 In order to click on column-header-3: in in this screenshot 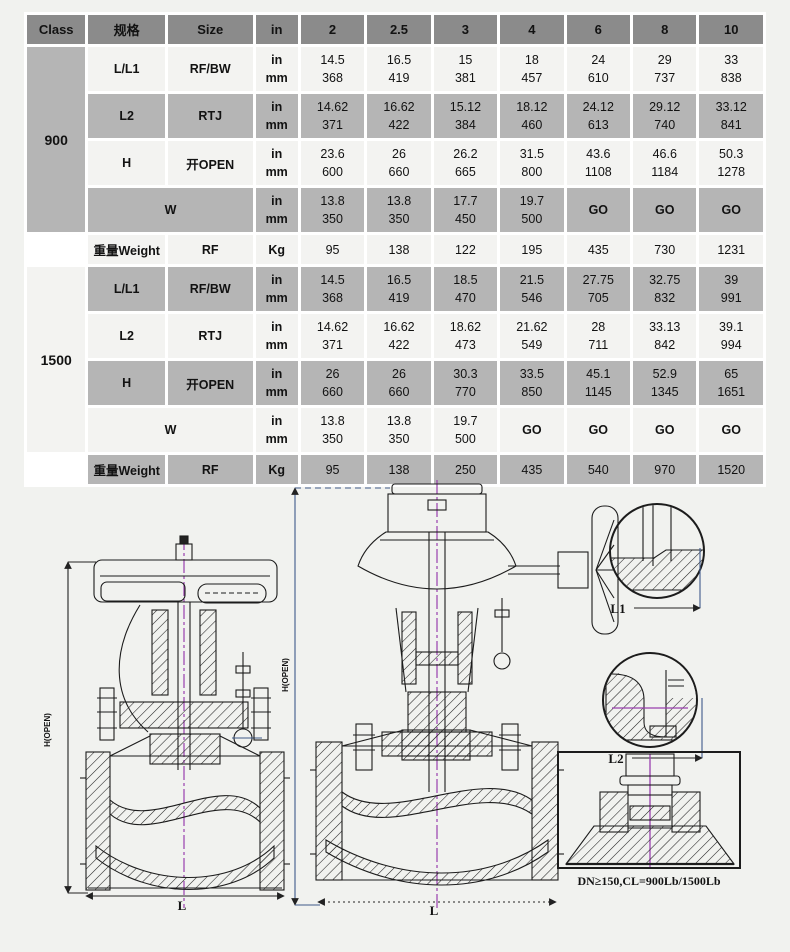, I will do `click(276, 29)`.